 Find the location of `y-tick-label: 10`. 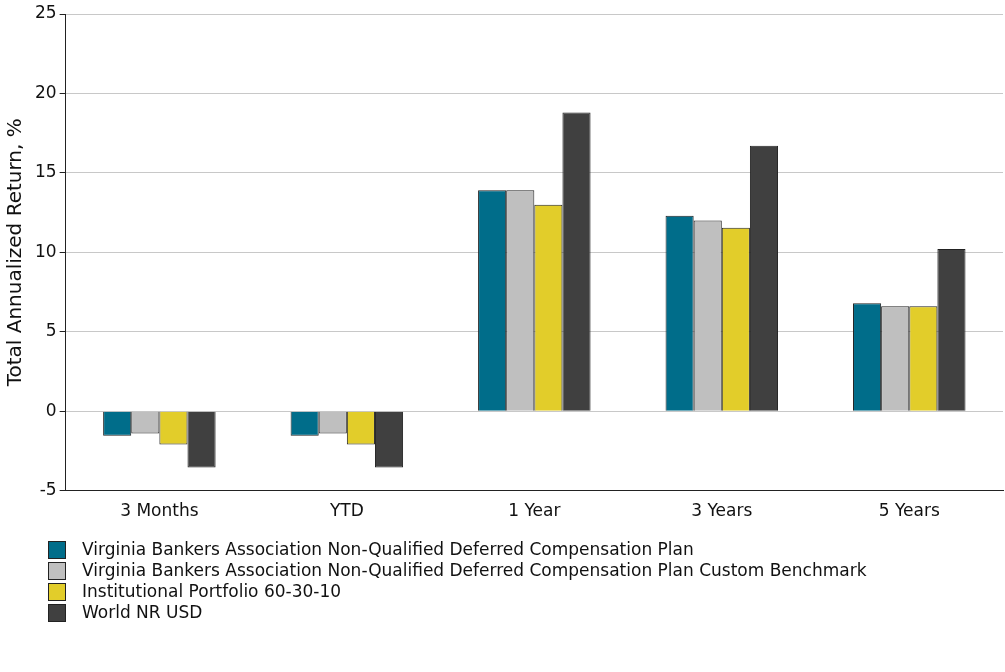

y-tick-label: 10 is located at coordinates (45, 250).